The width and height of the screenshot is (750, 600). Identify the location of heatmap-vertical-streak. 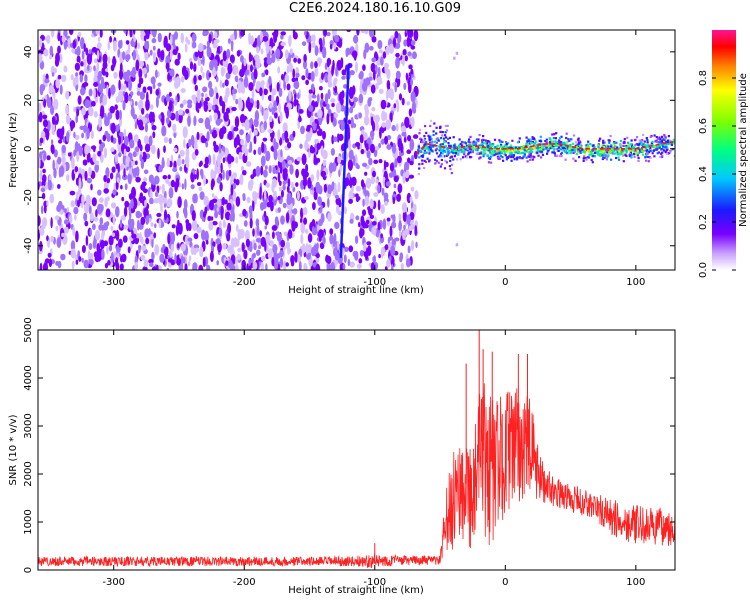
(344, 160).